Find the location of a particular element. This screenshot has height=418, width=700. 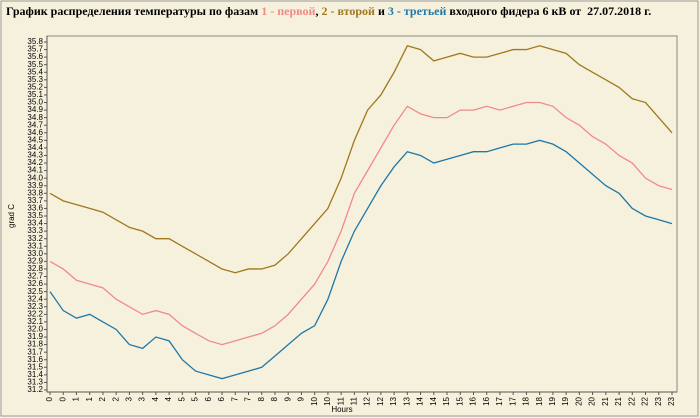

y-tick-label: 35.0 is located at coordinates (35, 102).